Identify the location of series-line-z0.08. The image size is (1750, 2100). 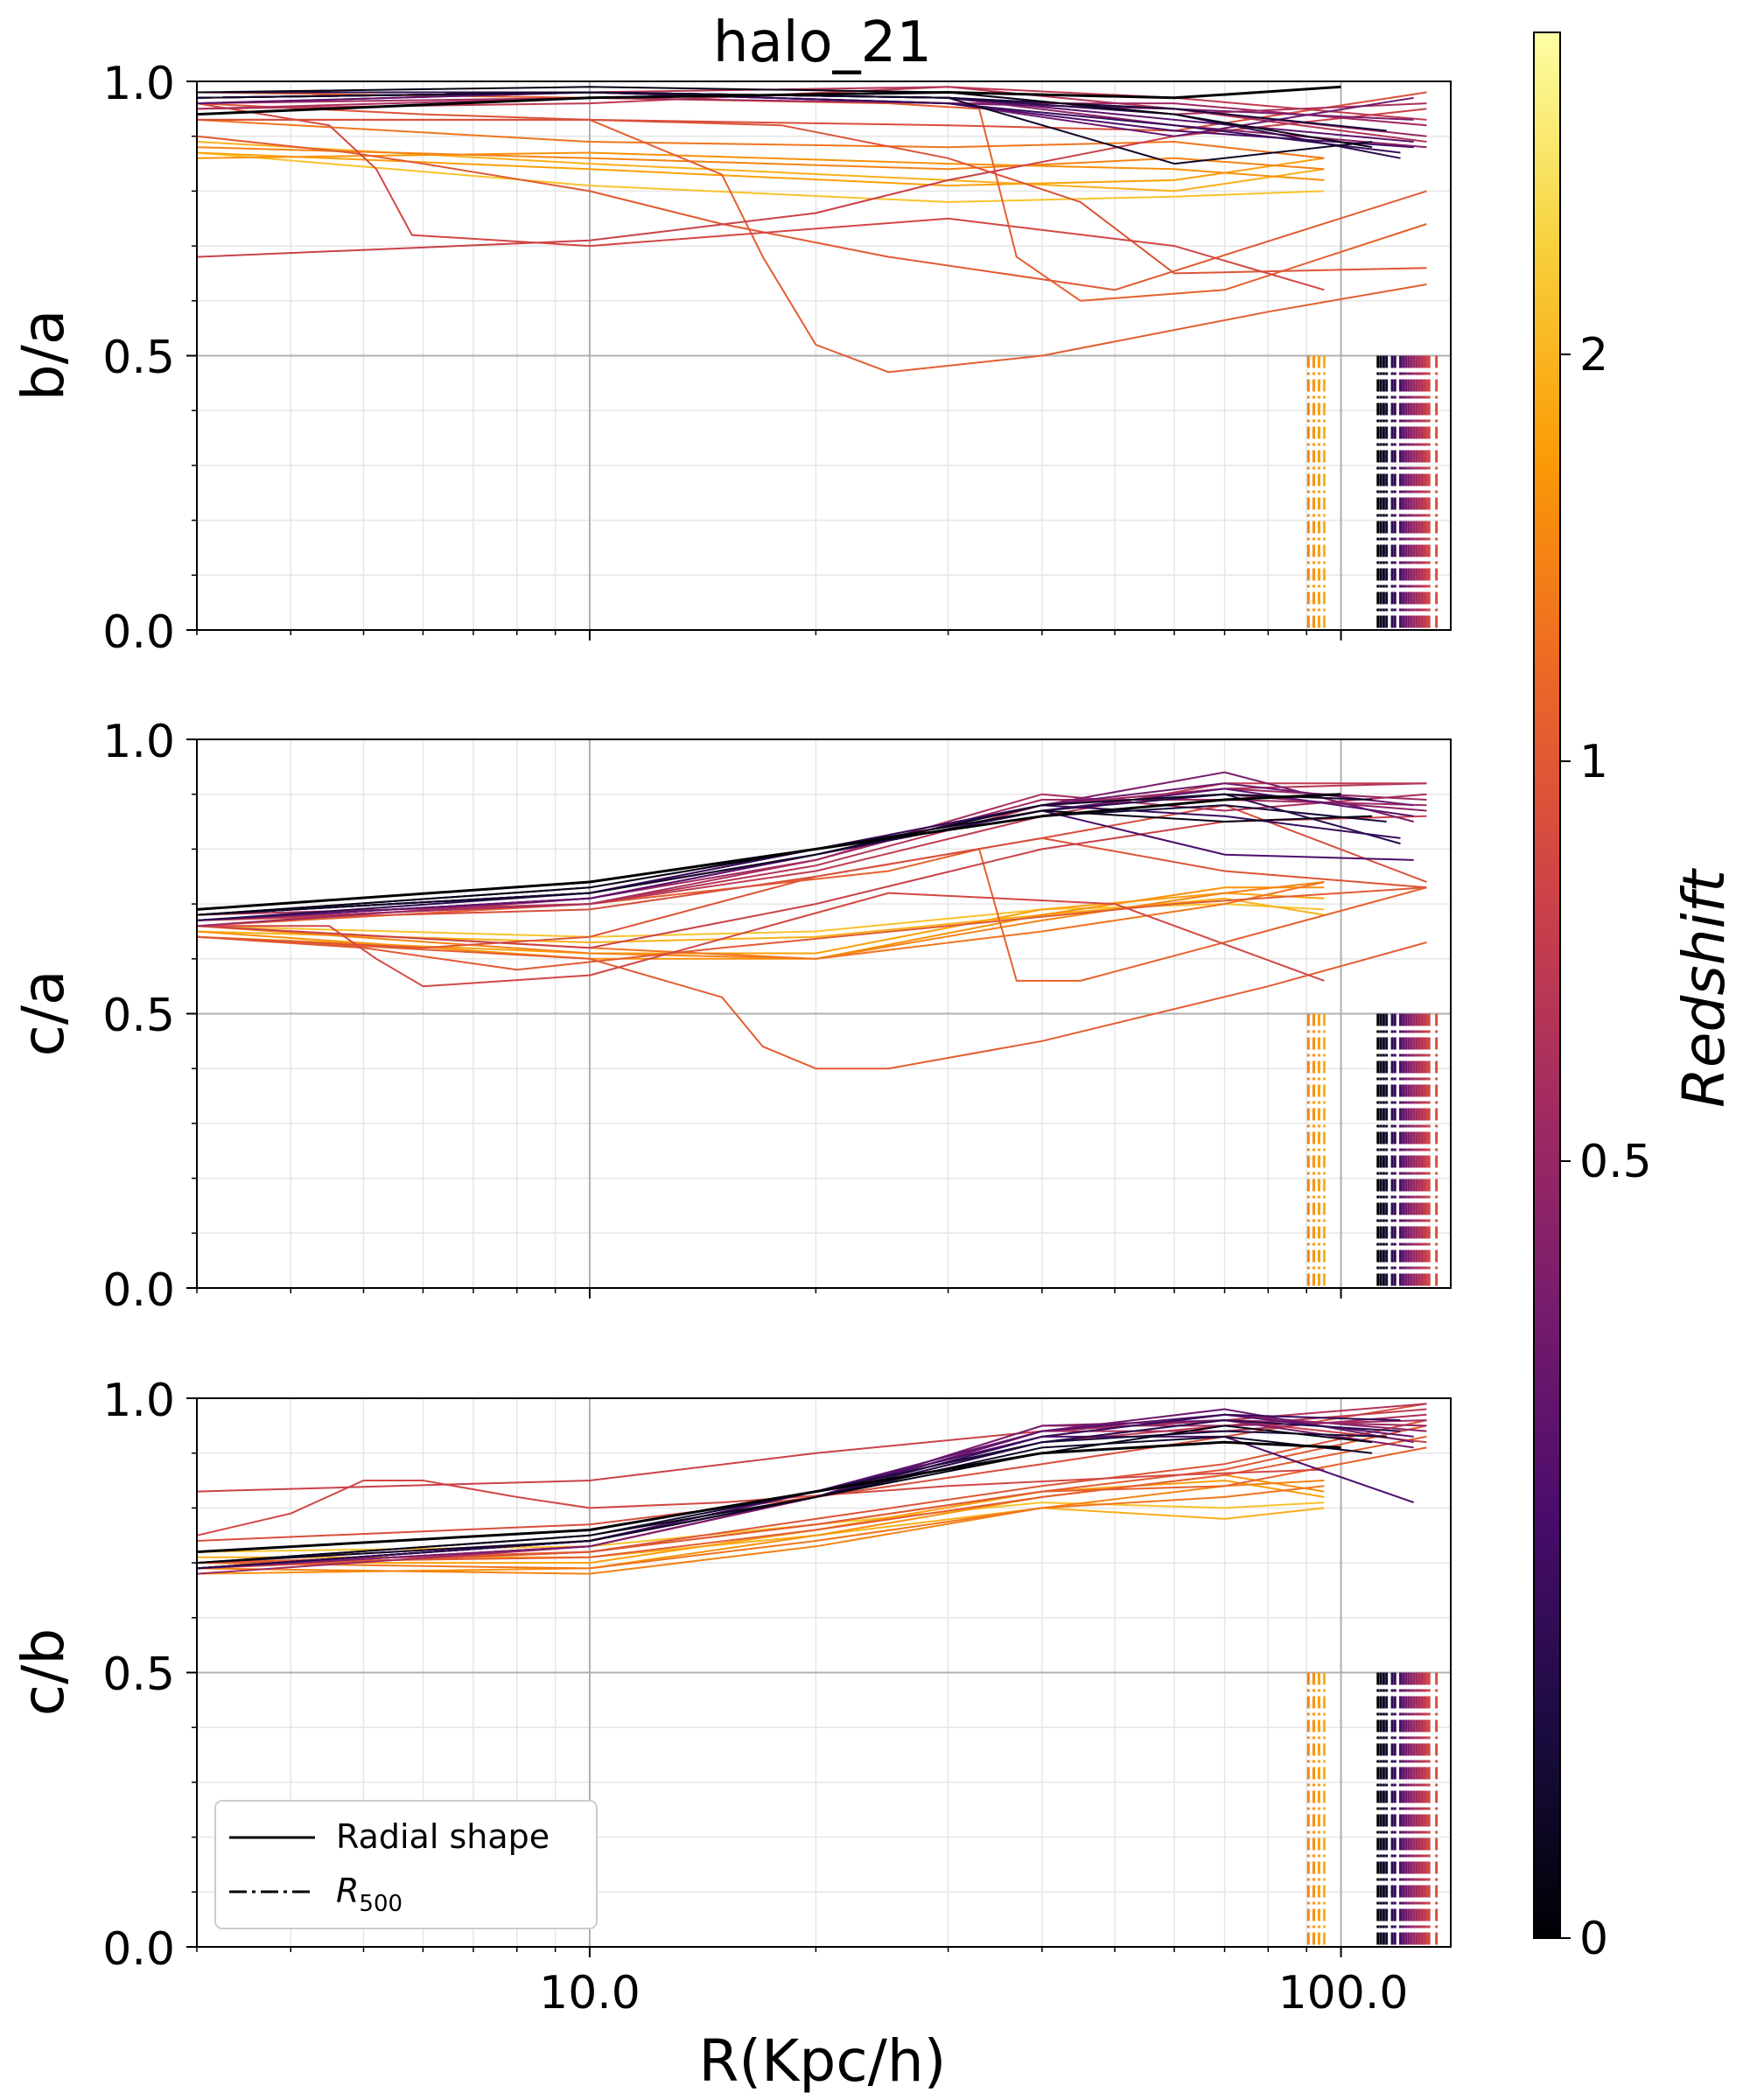
(784, 128).